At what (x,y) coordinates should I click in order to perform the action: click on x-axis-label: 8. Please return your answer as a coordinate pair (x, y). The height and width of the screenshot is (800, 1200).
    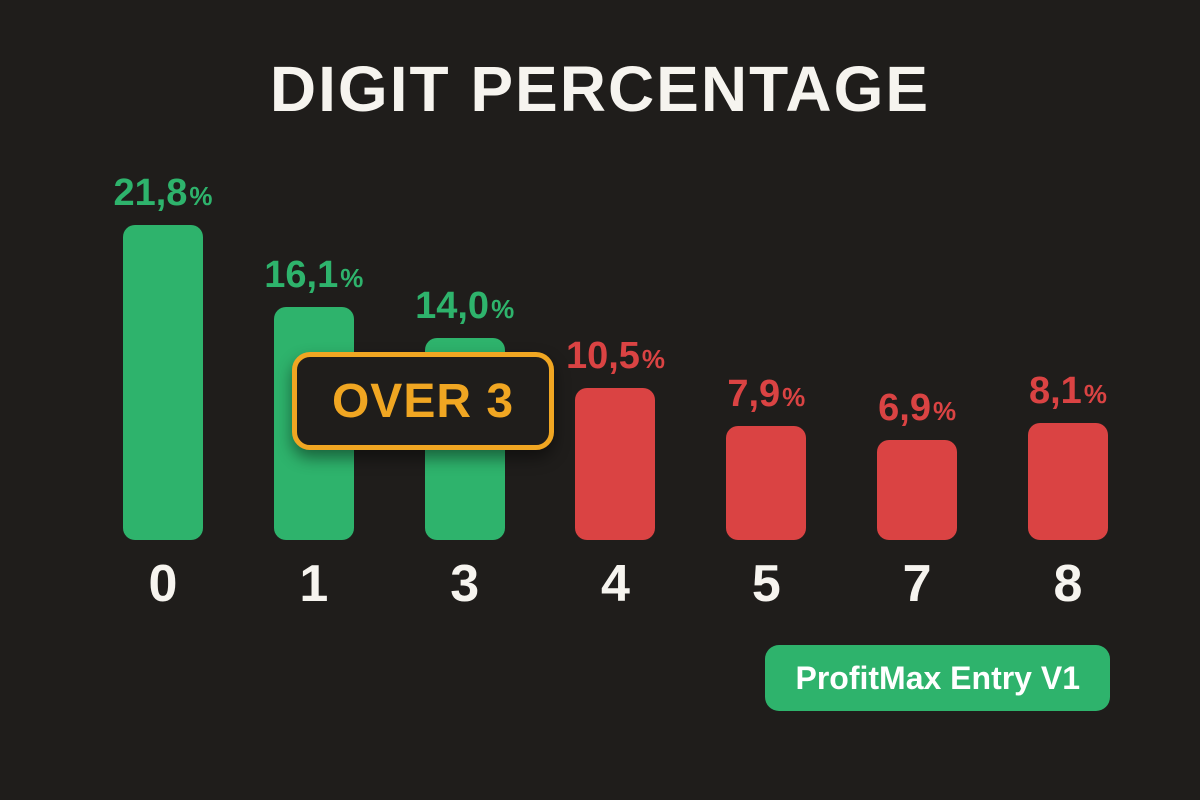
    Looking at the image, I should click on (1068, 584).